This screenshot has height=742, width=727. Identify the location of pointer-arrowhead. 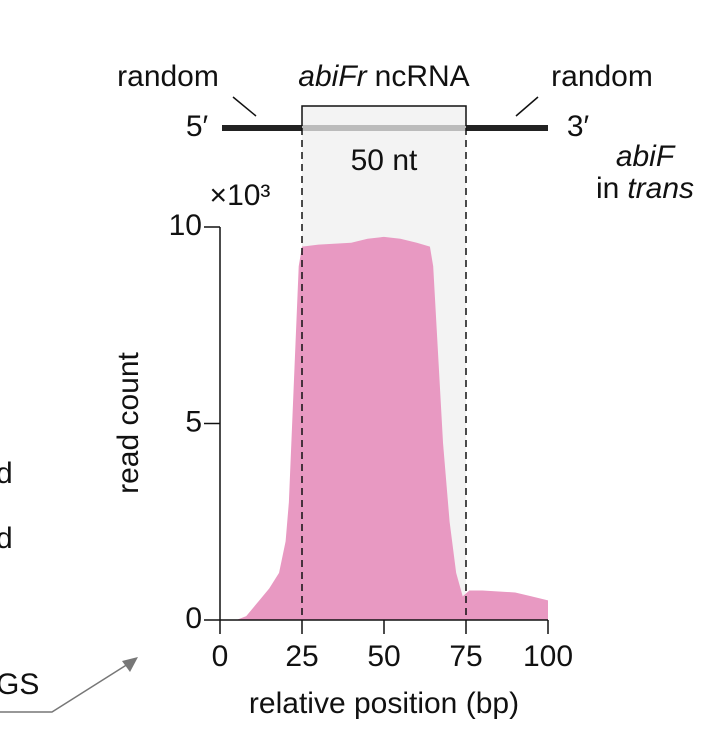
(130, 664).